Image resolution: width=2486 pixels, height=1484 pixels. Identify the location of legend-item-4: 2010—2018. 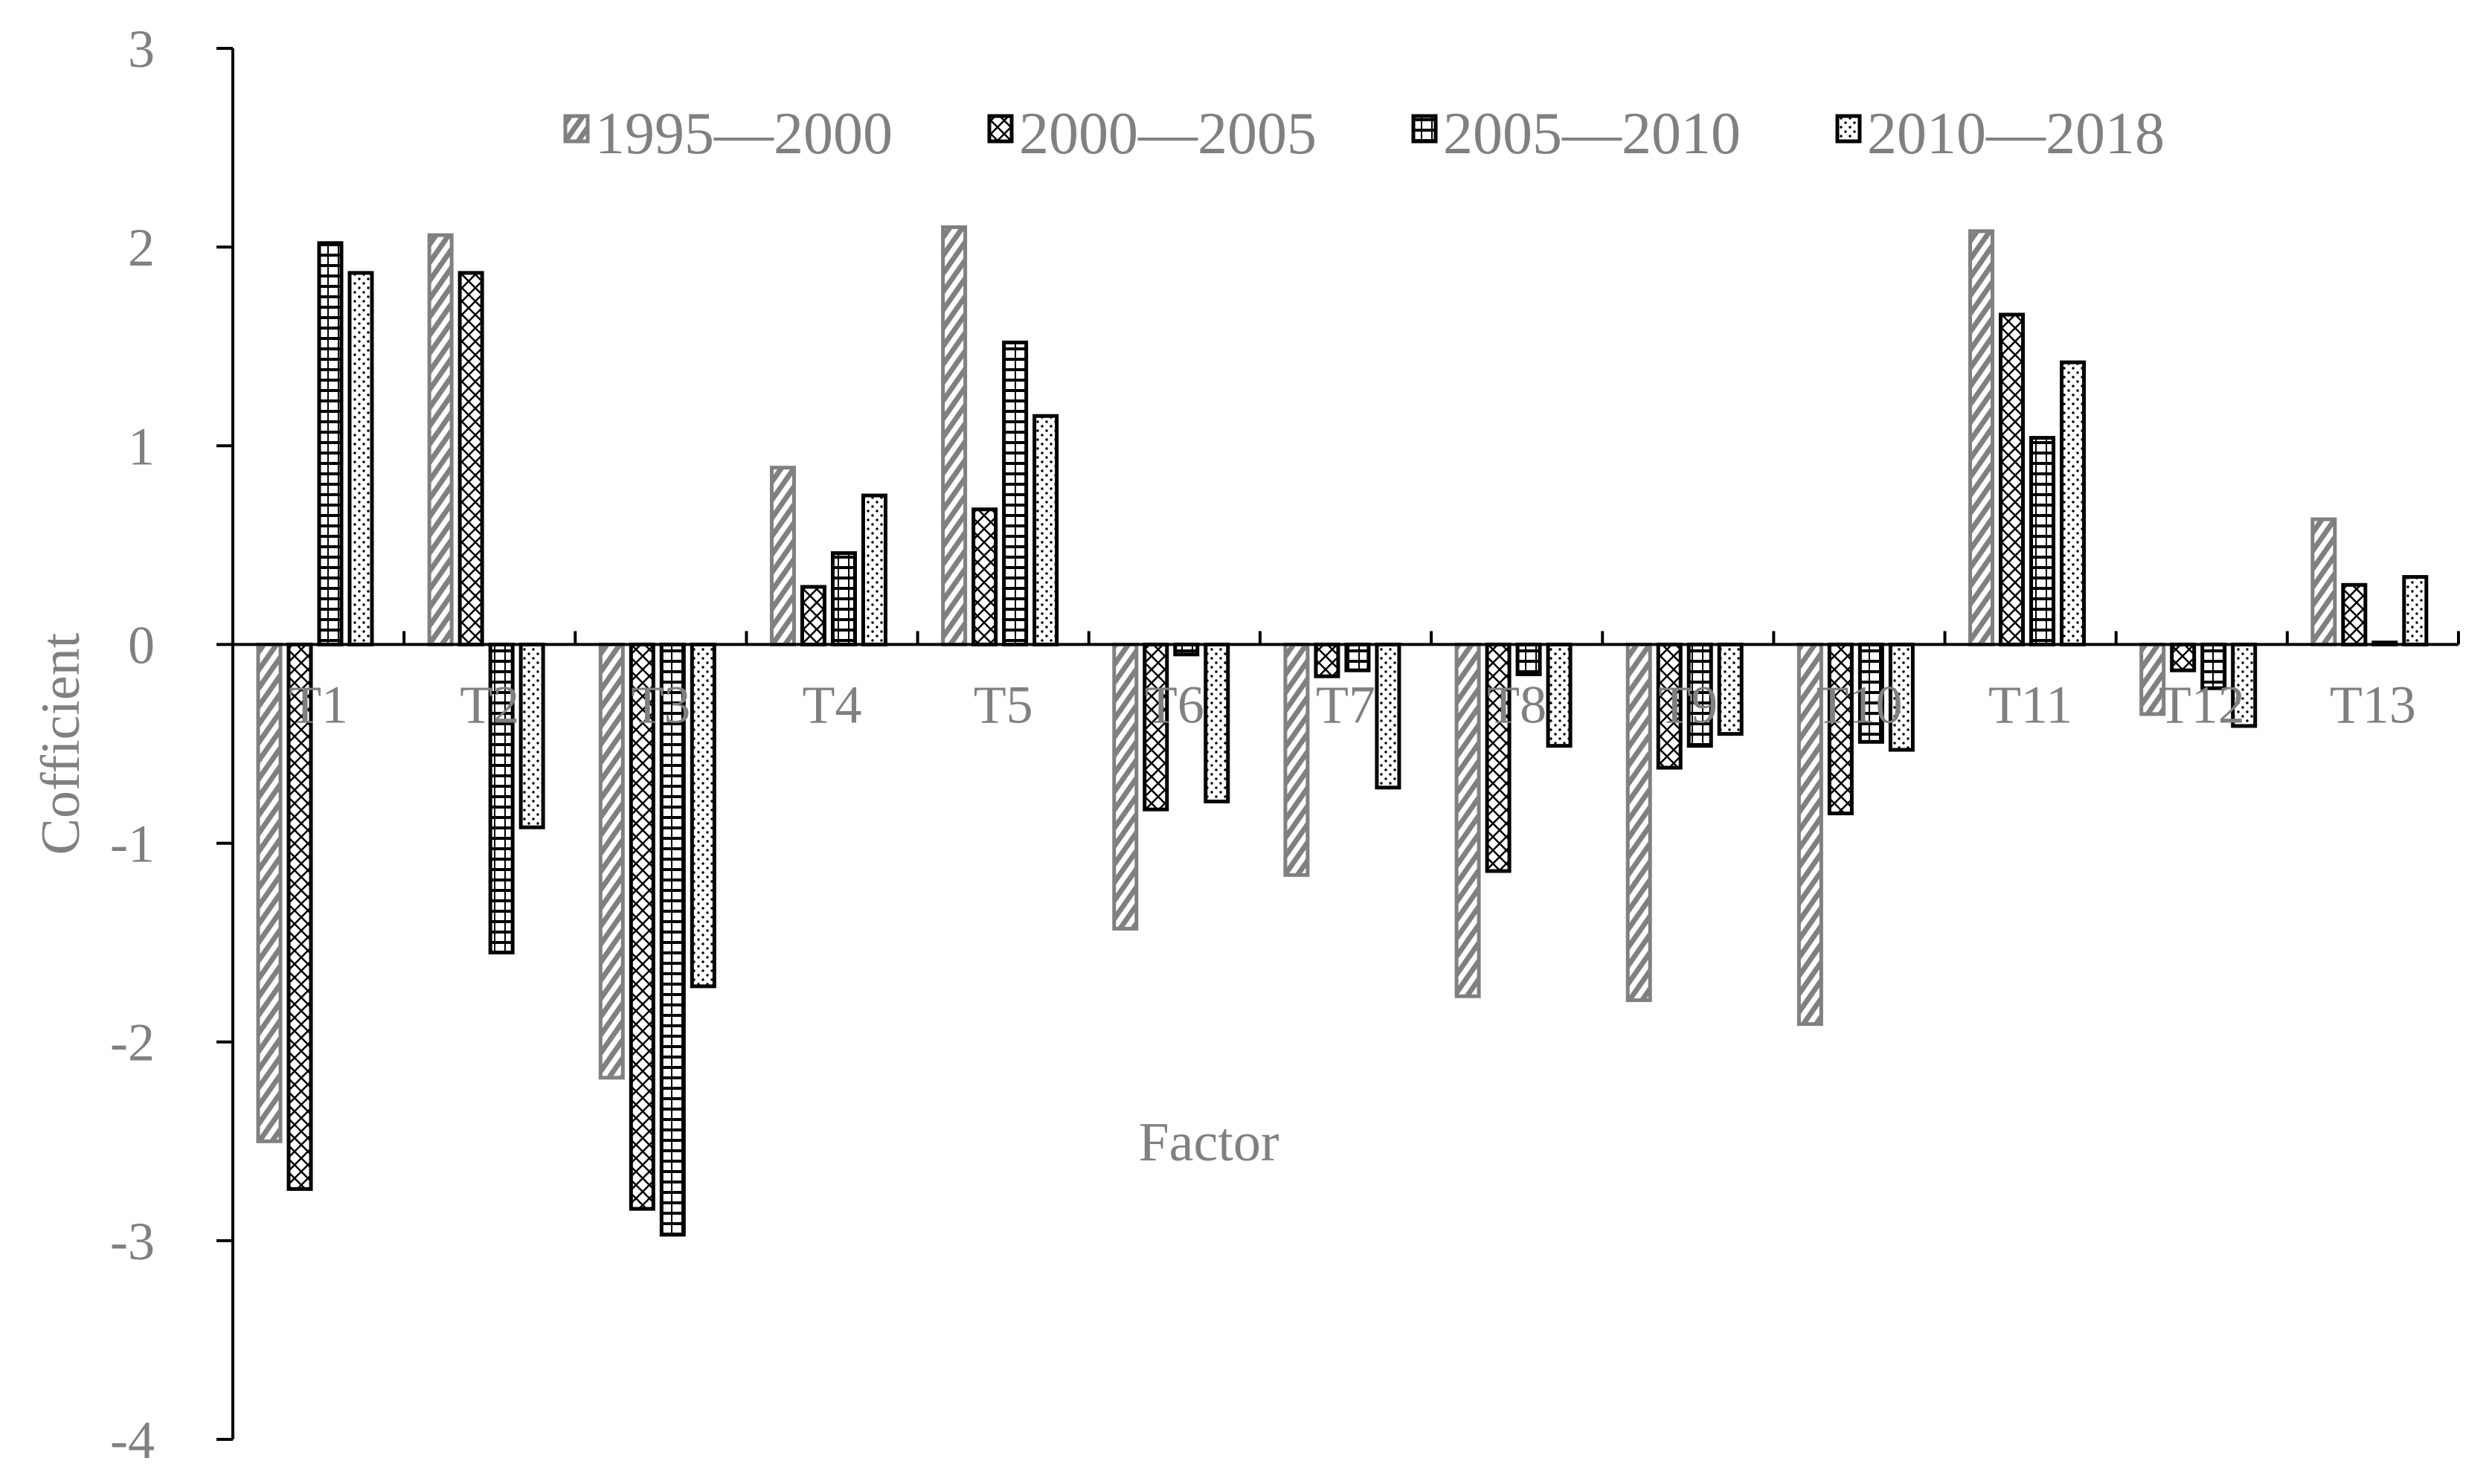
(2000, 134).